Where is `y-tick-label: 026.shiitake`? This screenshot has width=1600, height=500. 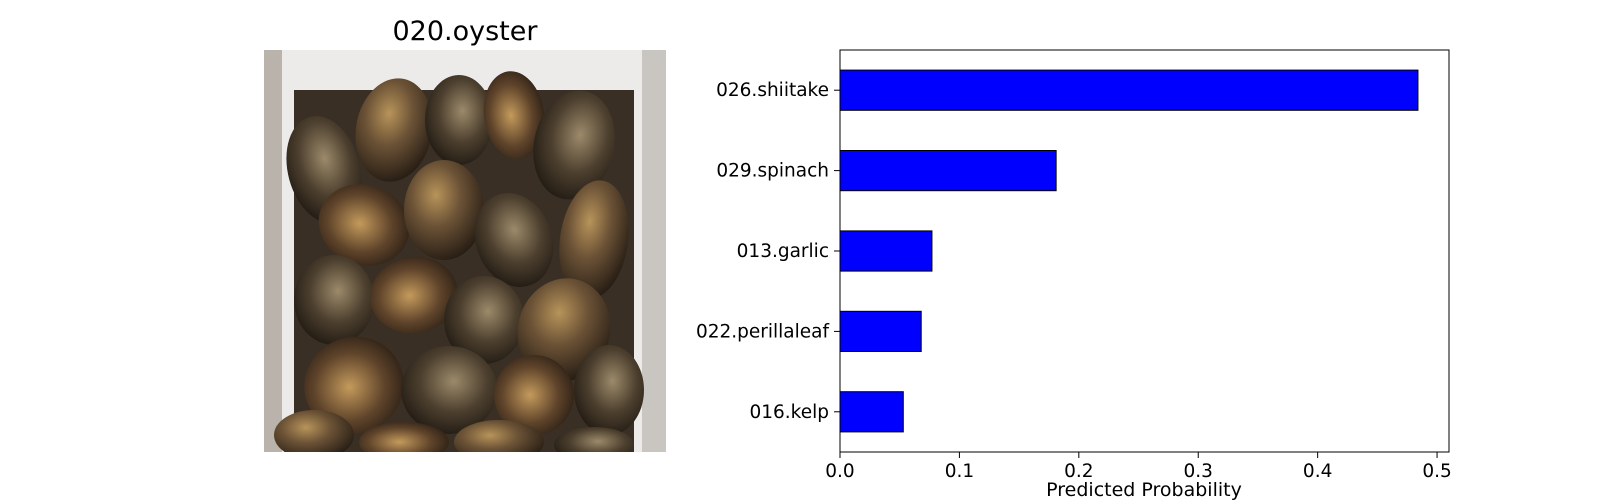
y-tick-label: 026.shiitake is located at coordinates (772, 90).